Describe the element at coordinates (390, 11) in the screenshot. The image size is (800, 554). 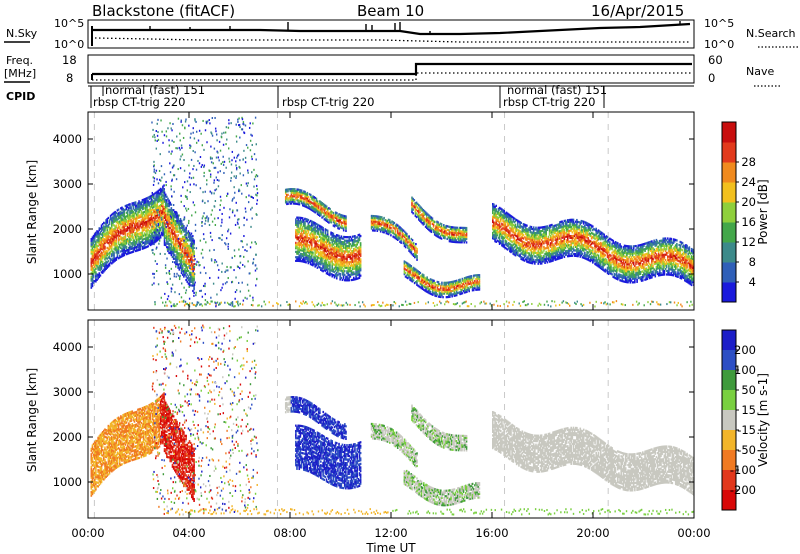
I see `beam-title: Beam 10` at that location.